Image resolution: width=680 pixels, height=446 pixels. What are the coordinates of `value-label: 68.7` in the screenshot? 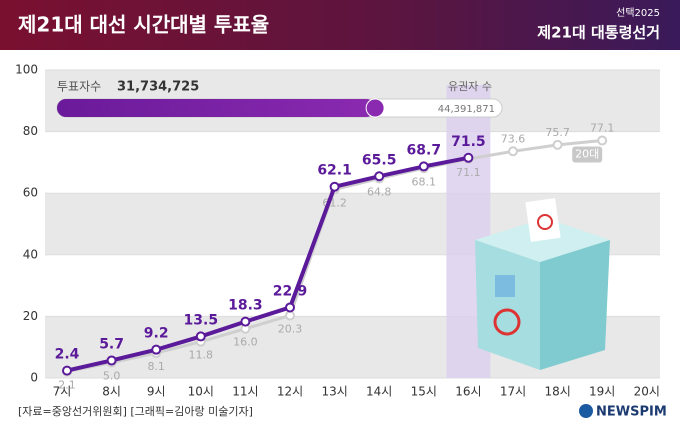 It's located at (424, 150).